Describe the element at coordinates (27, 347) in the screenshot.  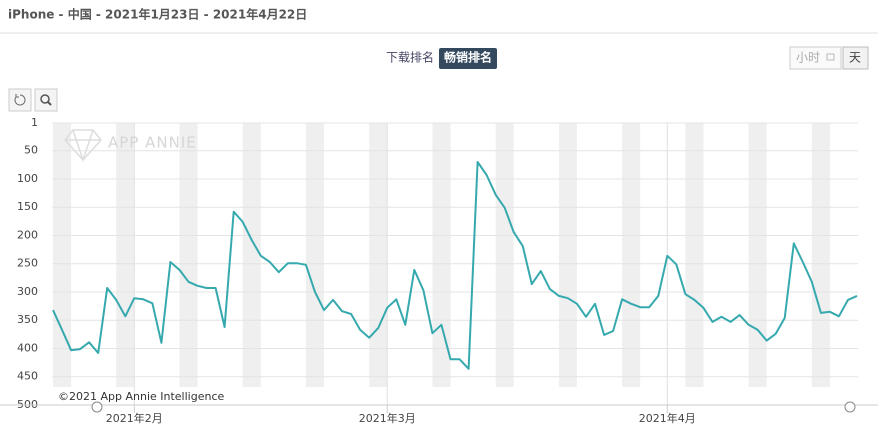
I see `y-tick-label: 400` at that location.